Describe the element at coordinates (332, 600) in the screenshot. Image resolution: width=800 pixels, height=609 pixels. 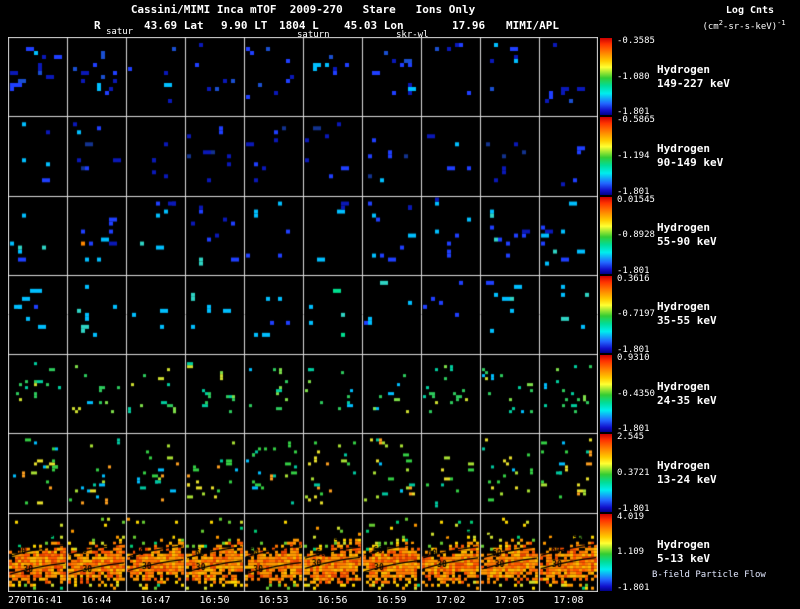
I see `time-label: 16:56` at that location.